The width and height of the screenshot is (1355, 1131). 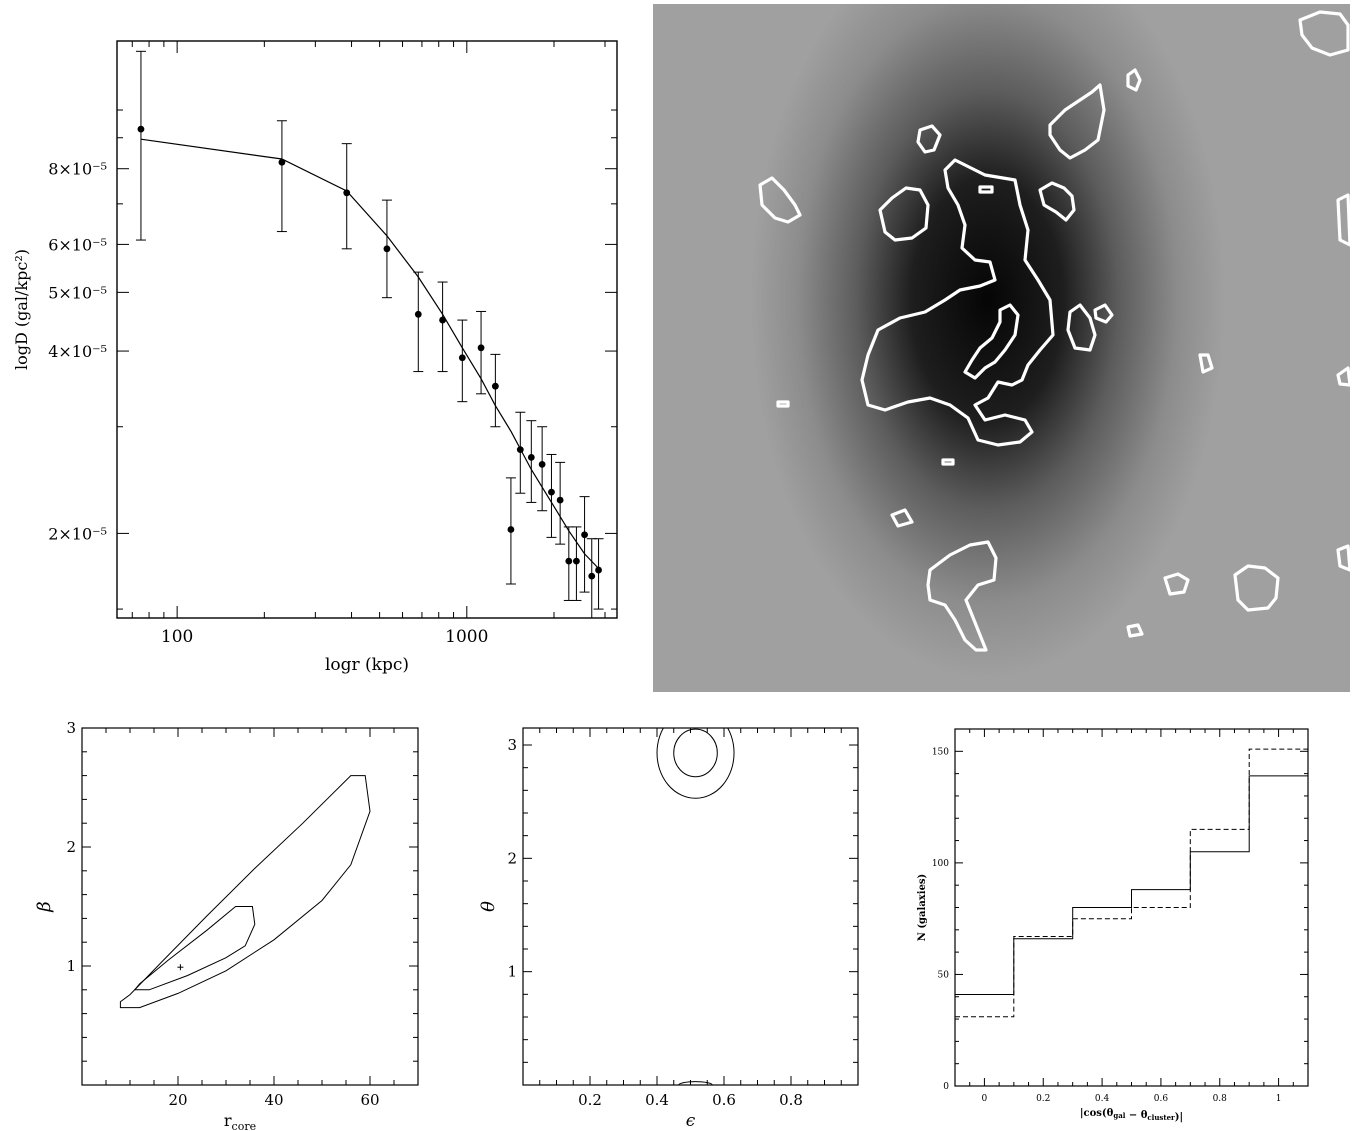 I want to click on histogram-dashed, so click(x=1131, y=883).